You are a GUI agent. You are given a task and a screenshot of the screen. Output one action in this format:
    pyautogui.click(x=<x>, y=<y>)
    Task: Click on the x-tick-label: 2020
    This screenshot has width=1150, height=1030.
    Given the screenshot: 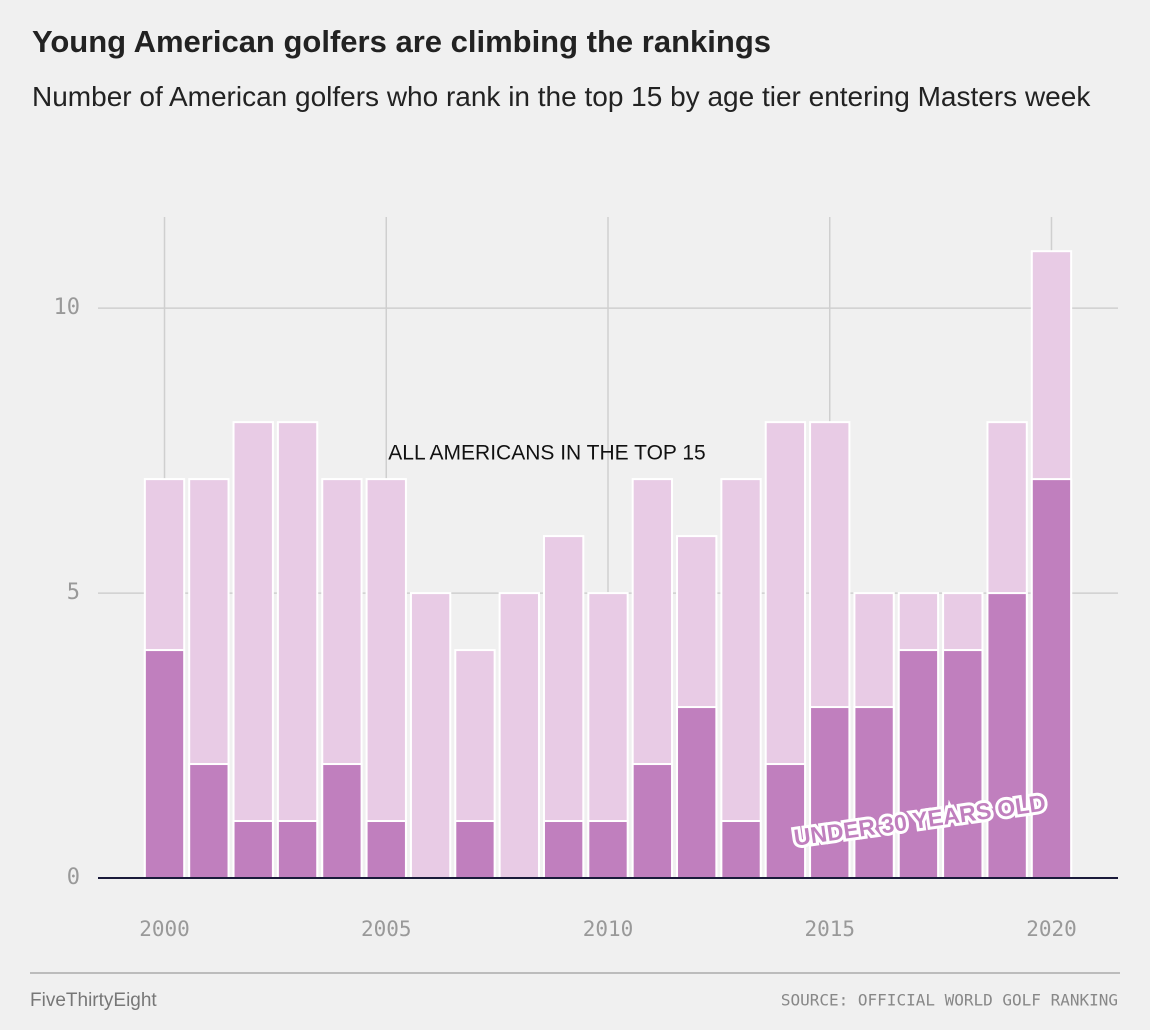 What is the action you would take?
    pyautogui.click(x=1051, y=929)
    